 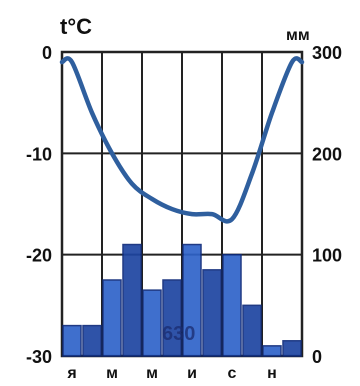 What do you see at coordinates (76, 26) in the screenshot?
I see `left-axis-unit: t°C` at bounding box center [76, 26].